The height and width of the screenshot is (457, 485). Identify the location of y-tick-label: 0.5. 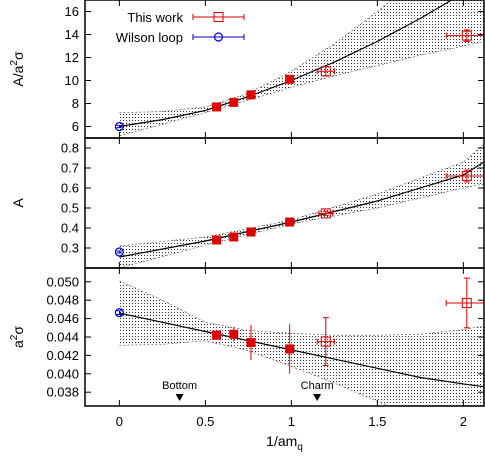
(70, 208).